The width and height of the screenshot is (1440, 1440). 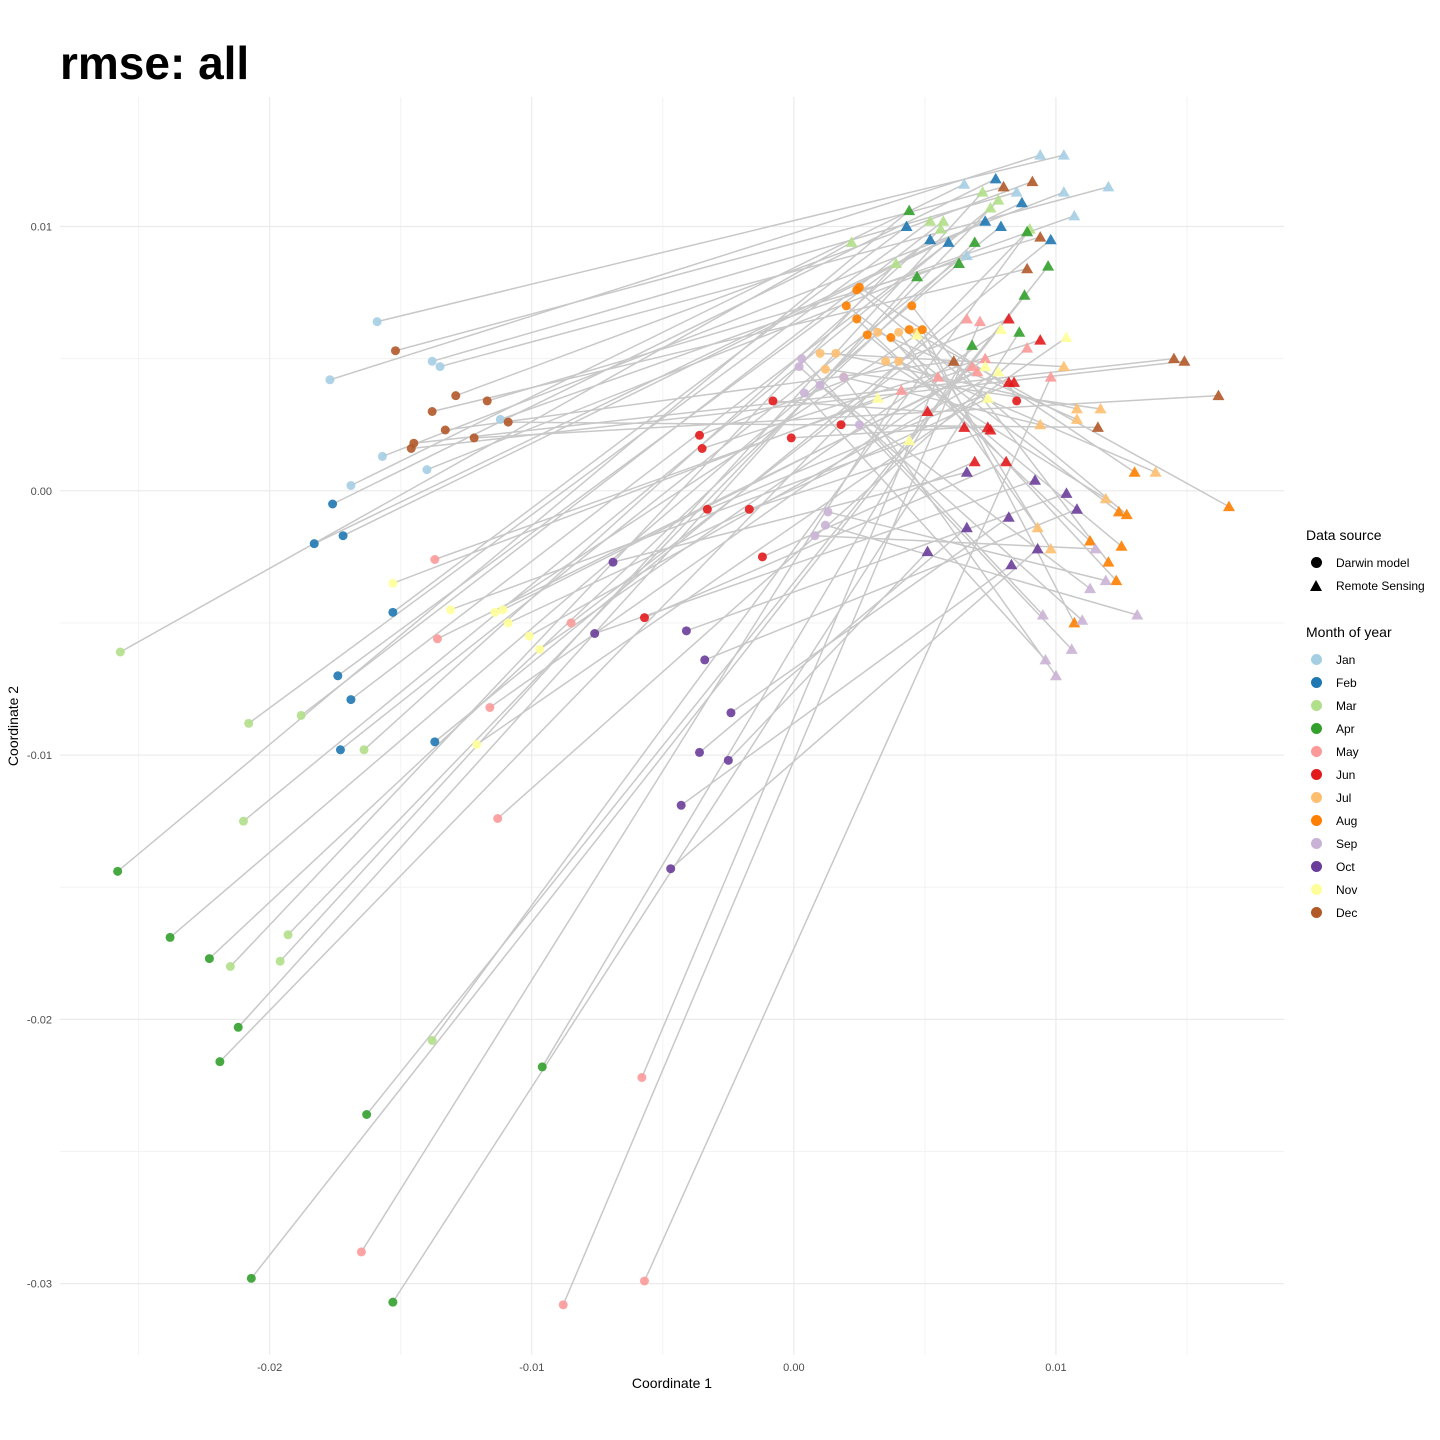 I want to click on rs-point-oct, so click(x=966, y=527).